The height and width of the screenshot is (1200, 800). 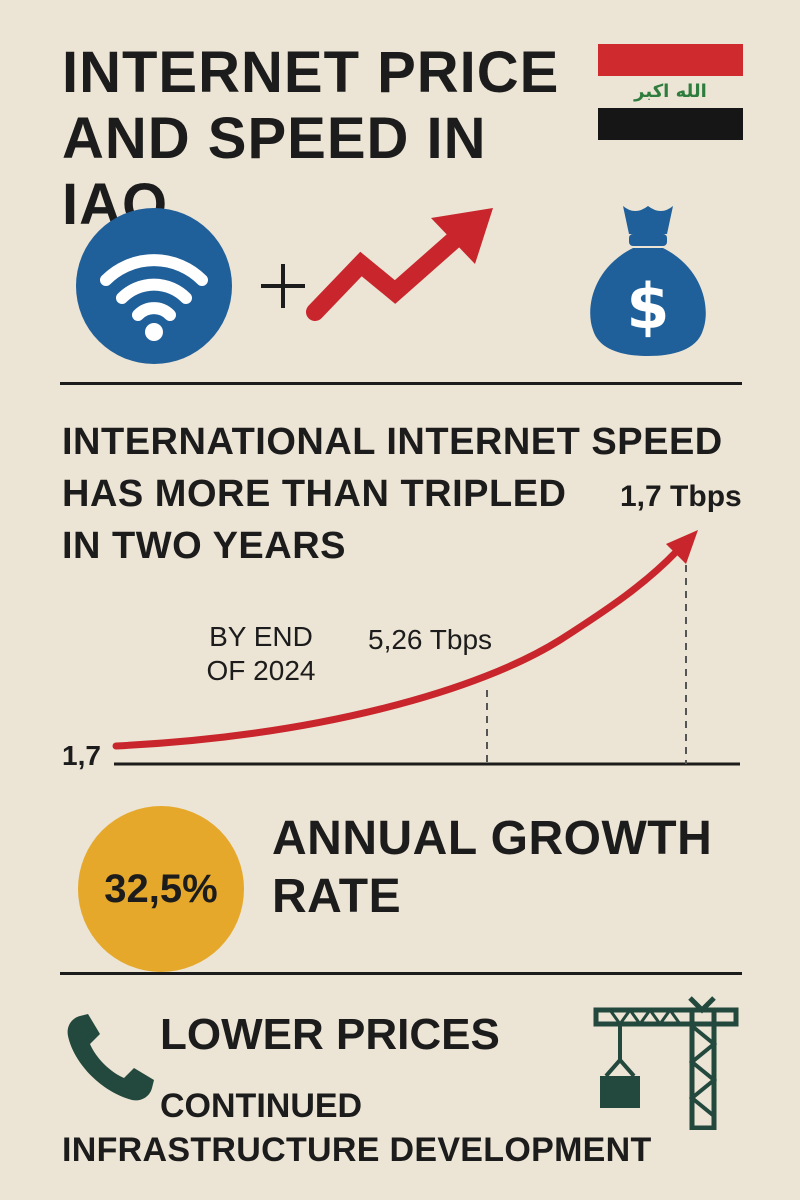 I want to click on title-line-1: INTERNET PRICE, so click(x=311, y=72).